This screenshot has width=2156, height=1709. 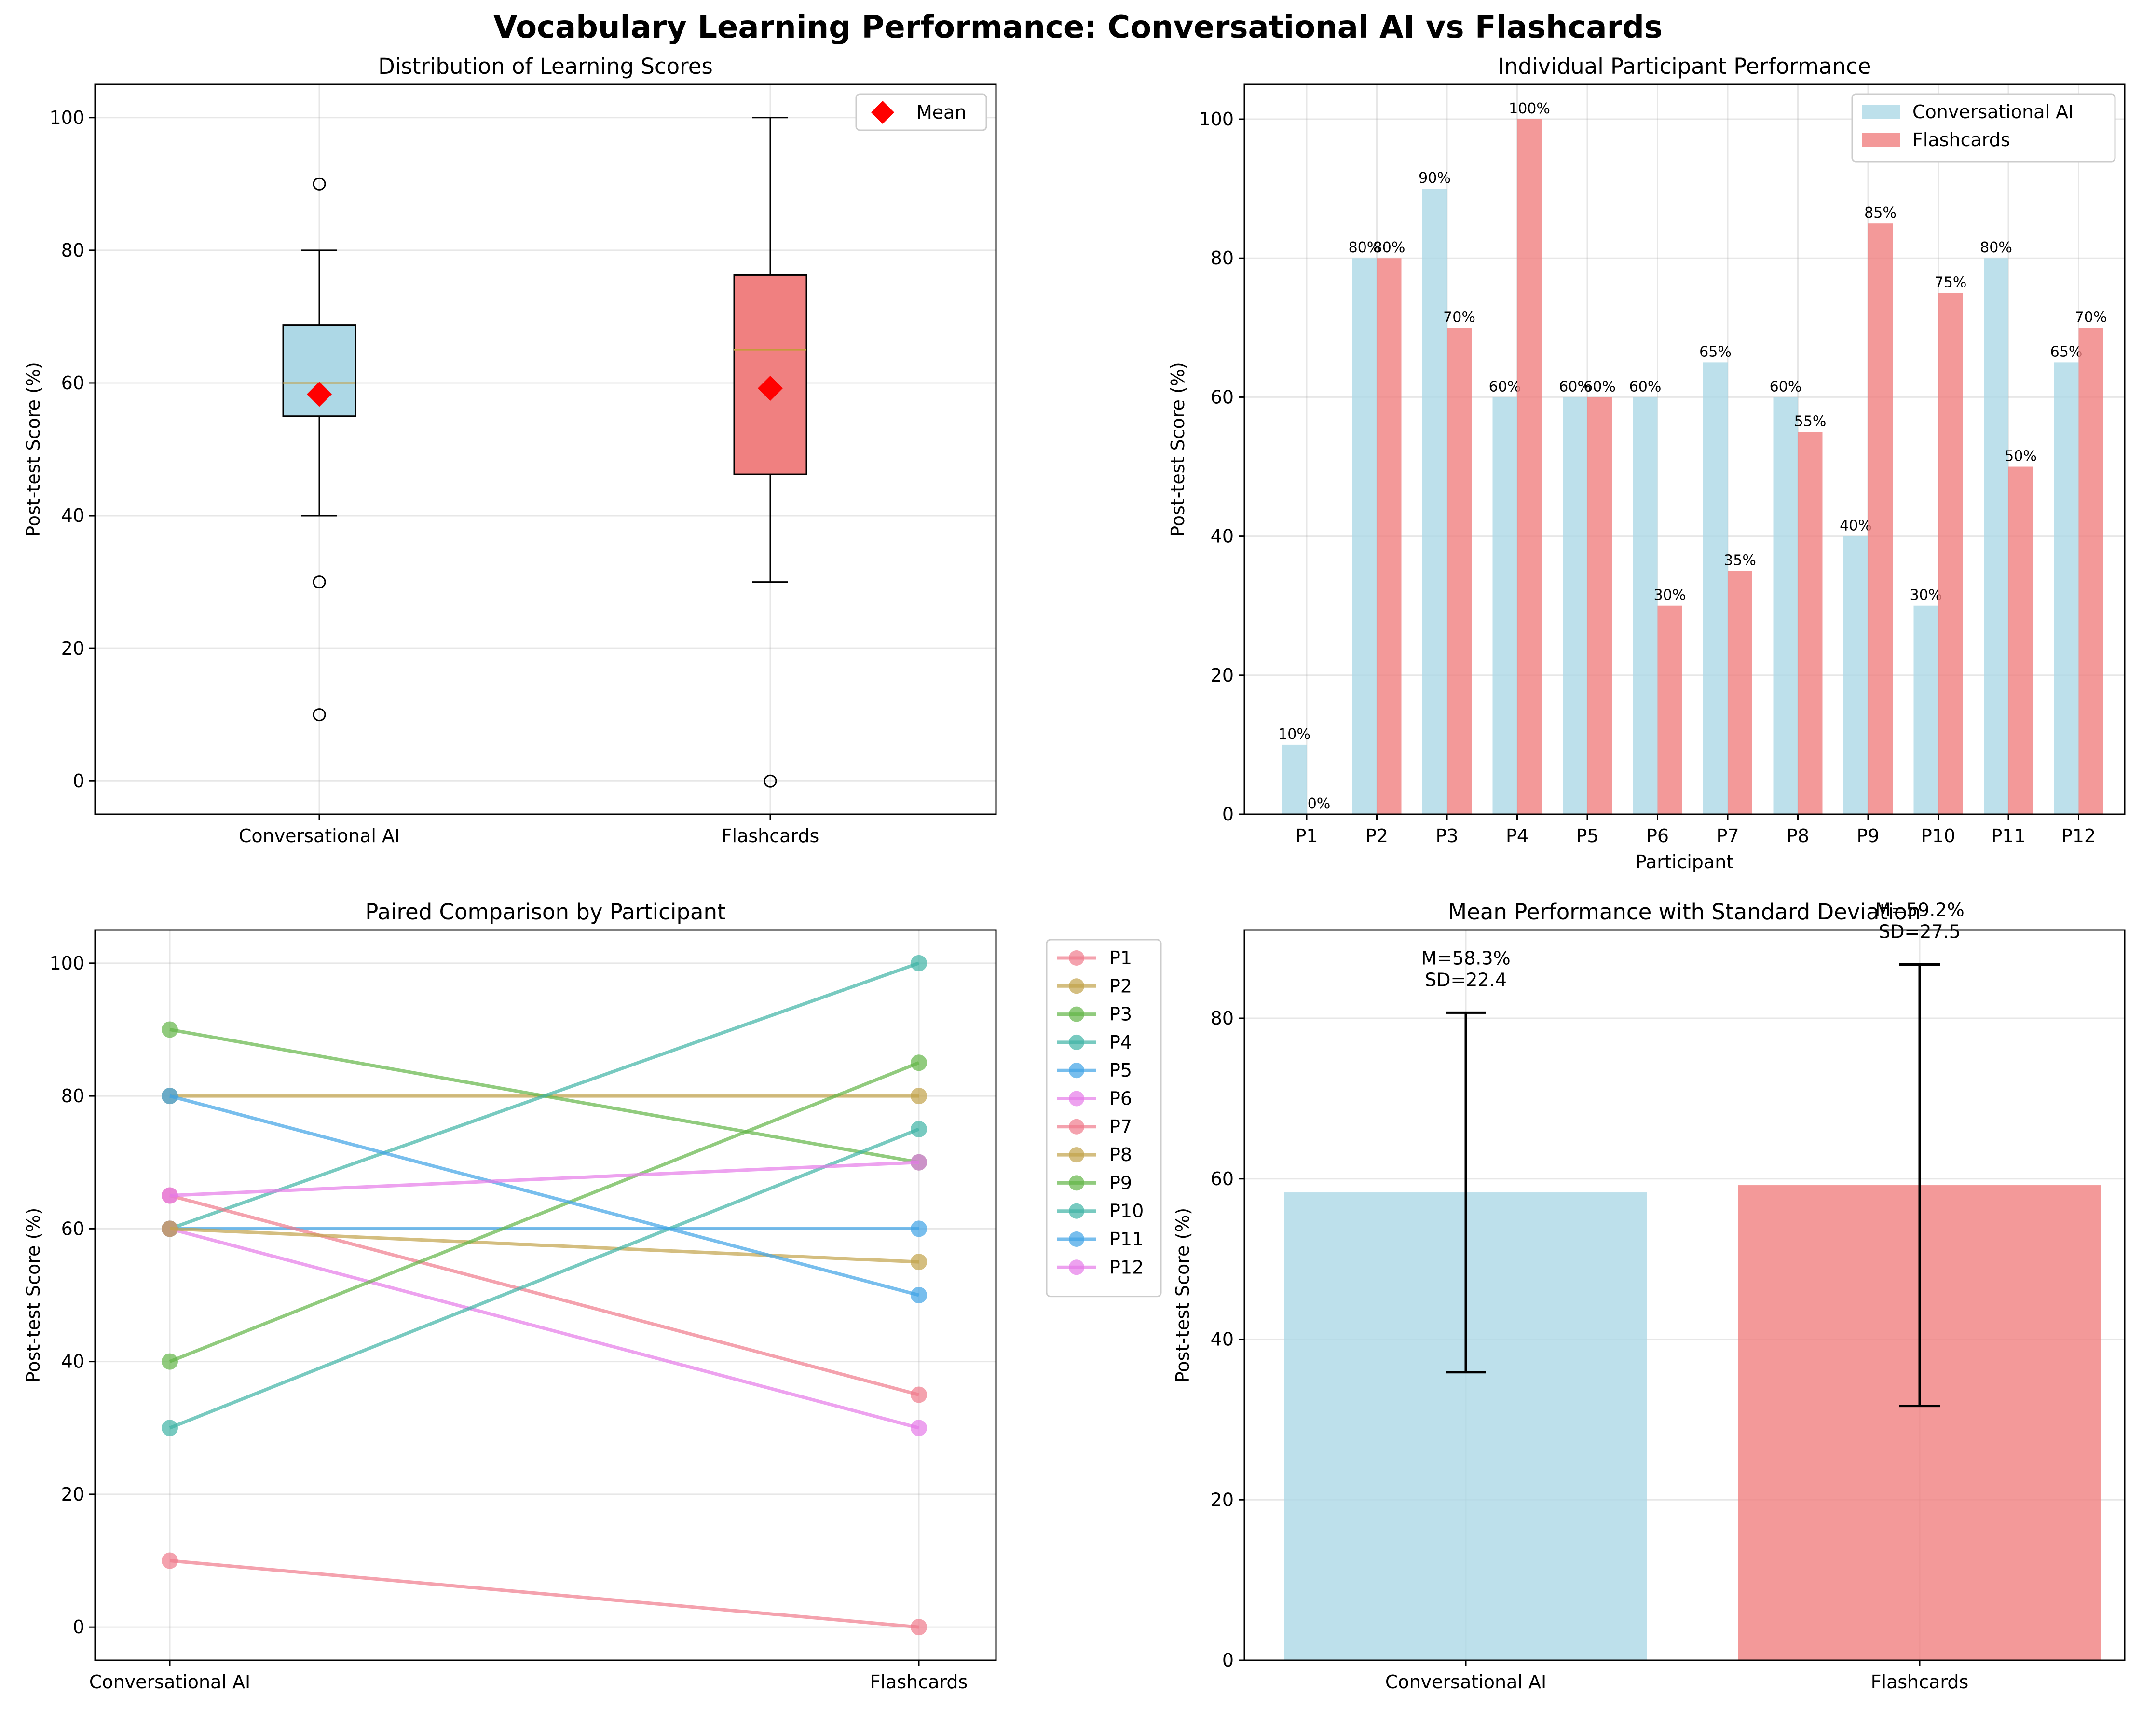 I want to click on bar-data-label: 55%, so click(x=1810, y=421).